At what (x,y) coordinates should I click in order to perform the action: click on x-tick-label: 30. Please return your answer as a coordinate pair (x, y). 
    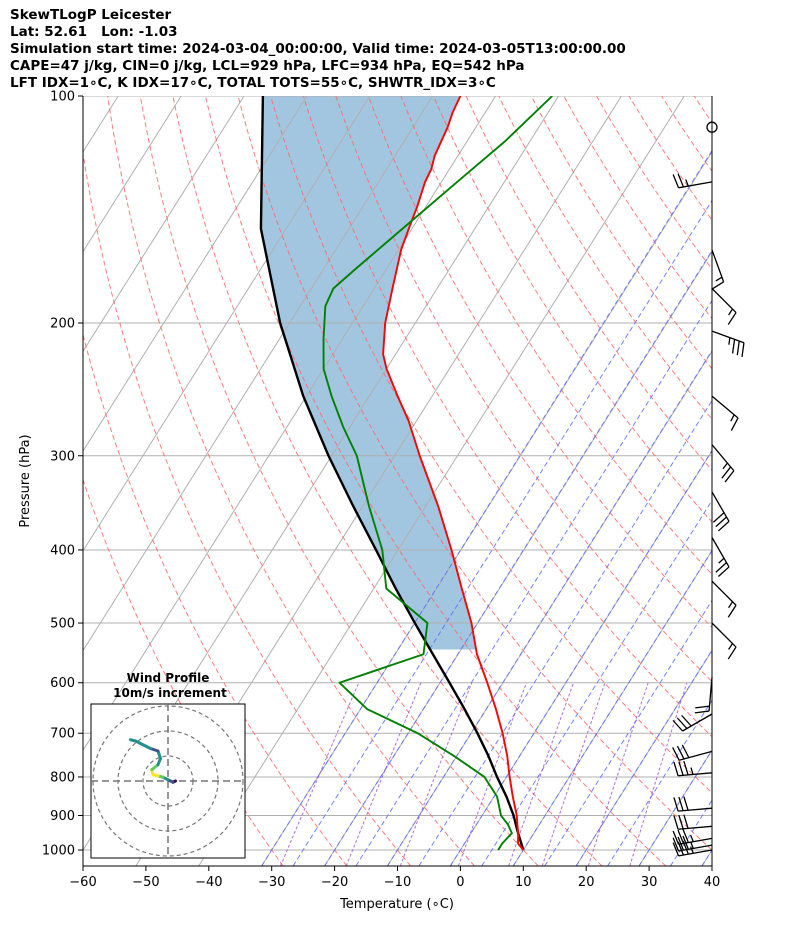
    Looking at the image, I should click on (649, 882).